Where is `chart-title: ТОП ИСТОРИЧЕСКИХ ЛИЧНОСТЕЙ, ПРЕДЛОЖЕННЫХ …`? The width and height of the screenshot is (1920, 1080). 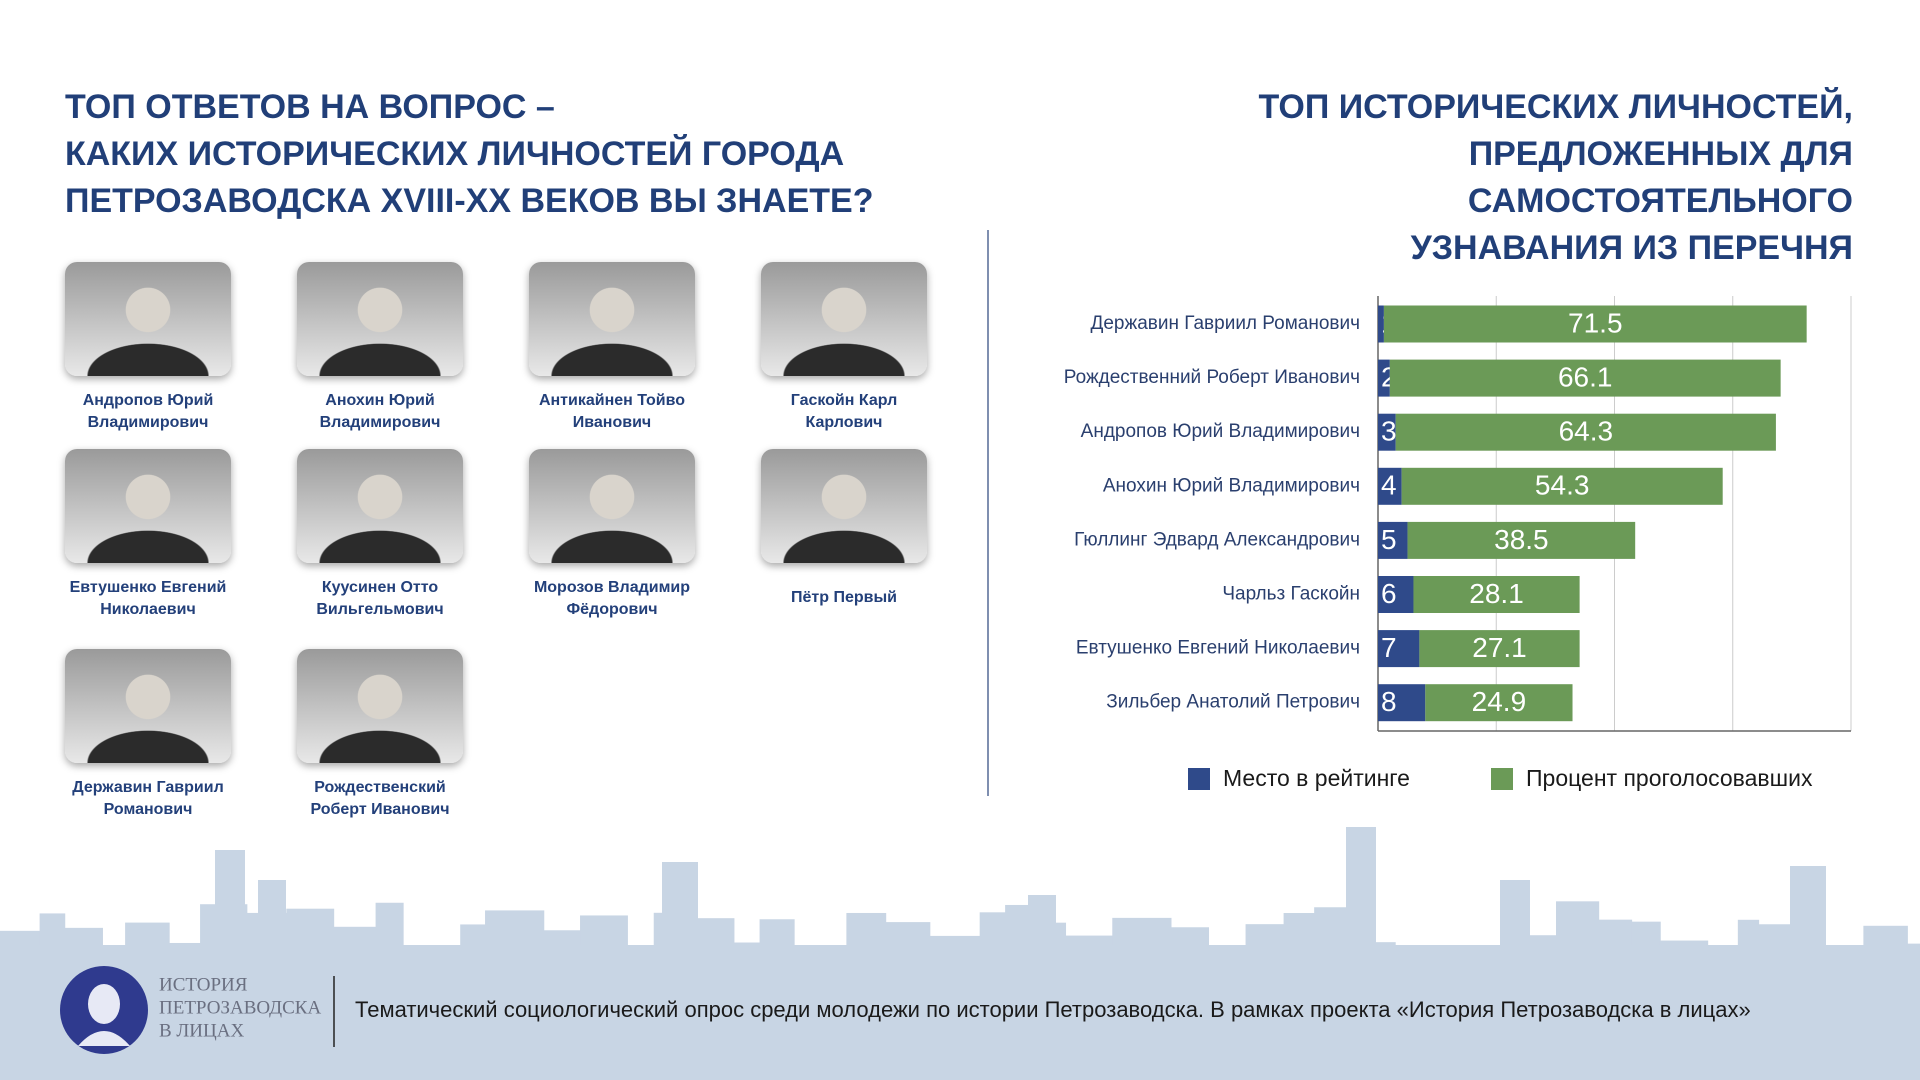
chart-title: ТОП ИСТОРИЧЕСКИХ ЛИЧНОСТЕЙ, ПРЕДЛОЖЕННЫХ … is located at coordinates (1555, 178).